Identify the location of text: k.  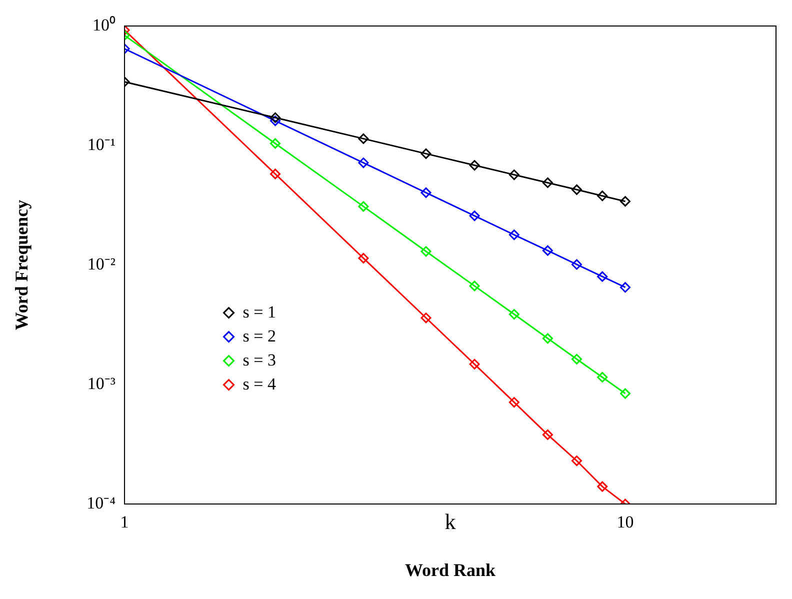
(450, 521).